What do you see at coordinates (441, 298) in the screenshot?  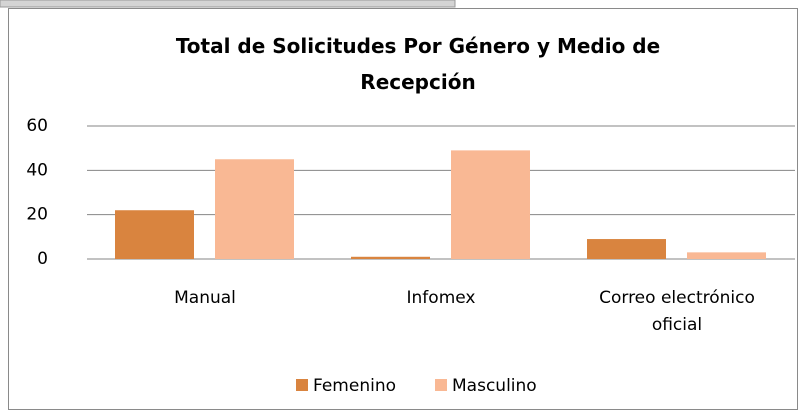 I see `x-tick-label: Infomex` at bounding box center [441, 298].